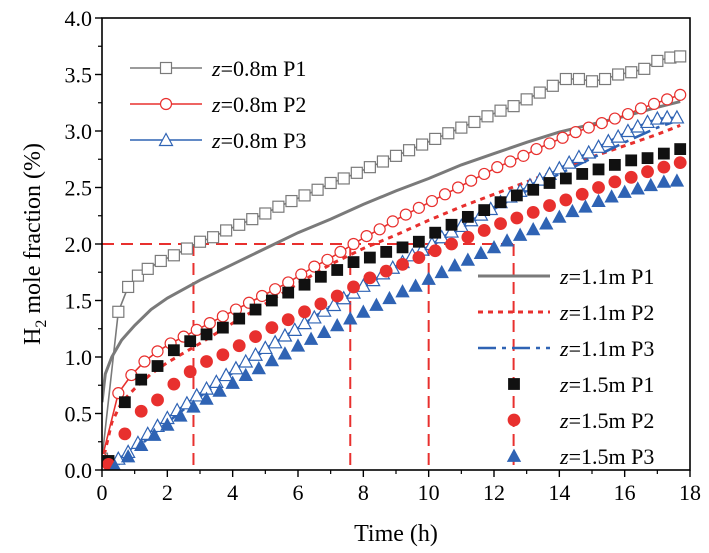  I want to click on legend-entry: z=1.5m P3, so click(580, 456).